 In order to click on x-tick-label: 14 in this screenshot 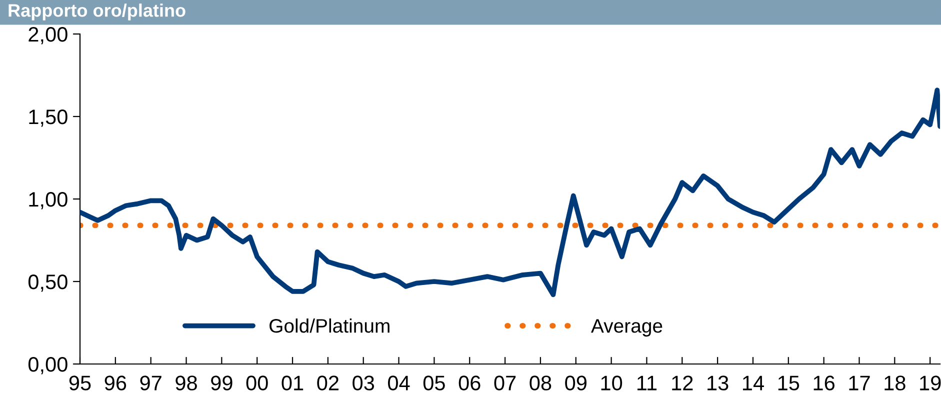, I will do `click(753, 383)`.